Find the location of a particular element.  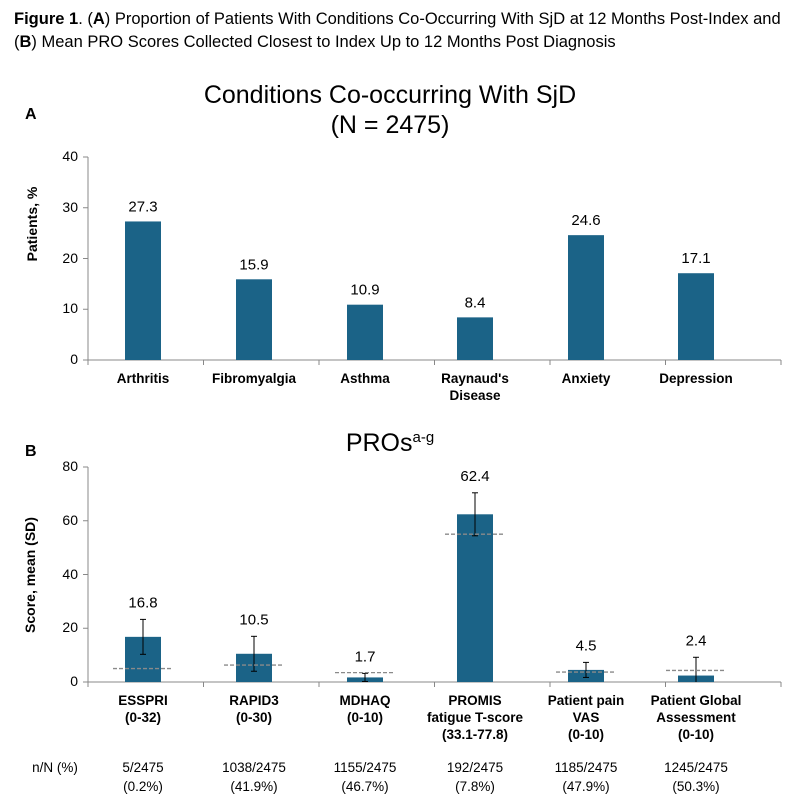

panel-b-value-label: 16.8 is located at coordinates (142, 602).